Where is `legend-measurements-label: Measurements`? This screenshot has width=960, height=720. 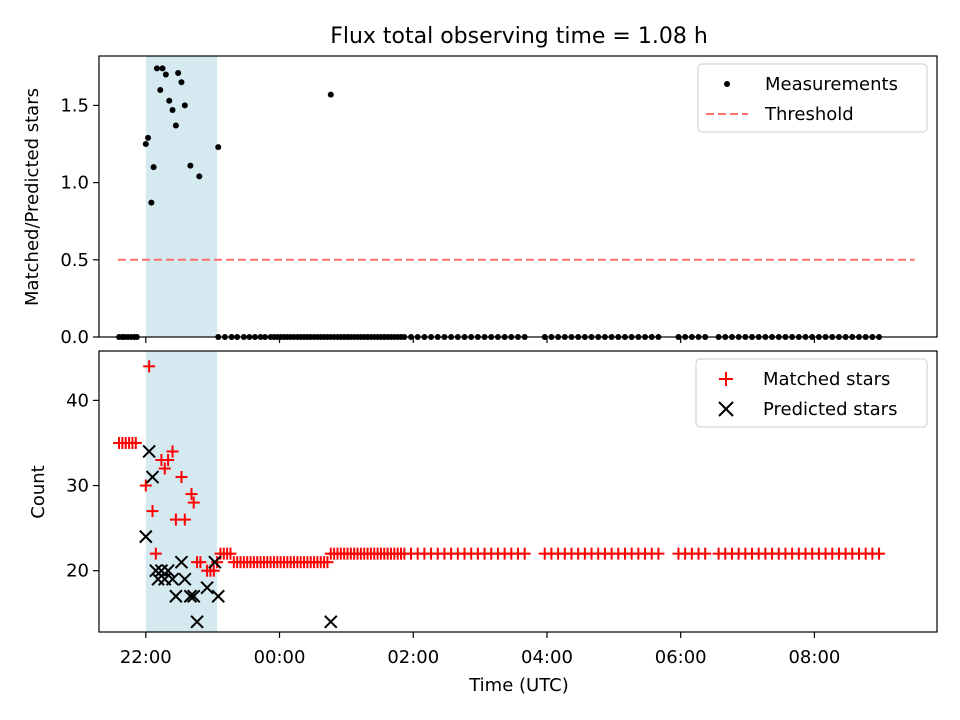 legend-measurements-label: Measurements is located at coordinates (831, 84).